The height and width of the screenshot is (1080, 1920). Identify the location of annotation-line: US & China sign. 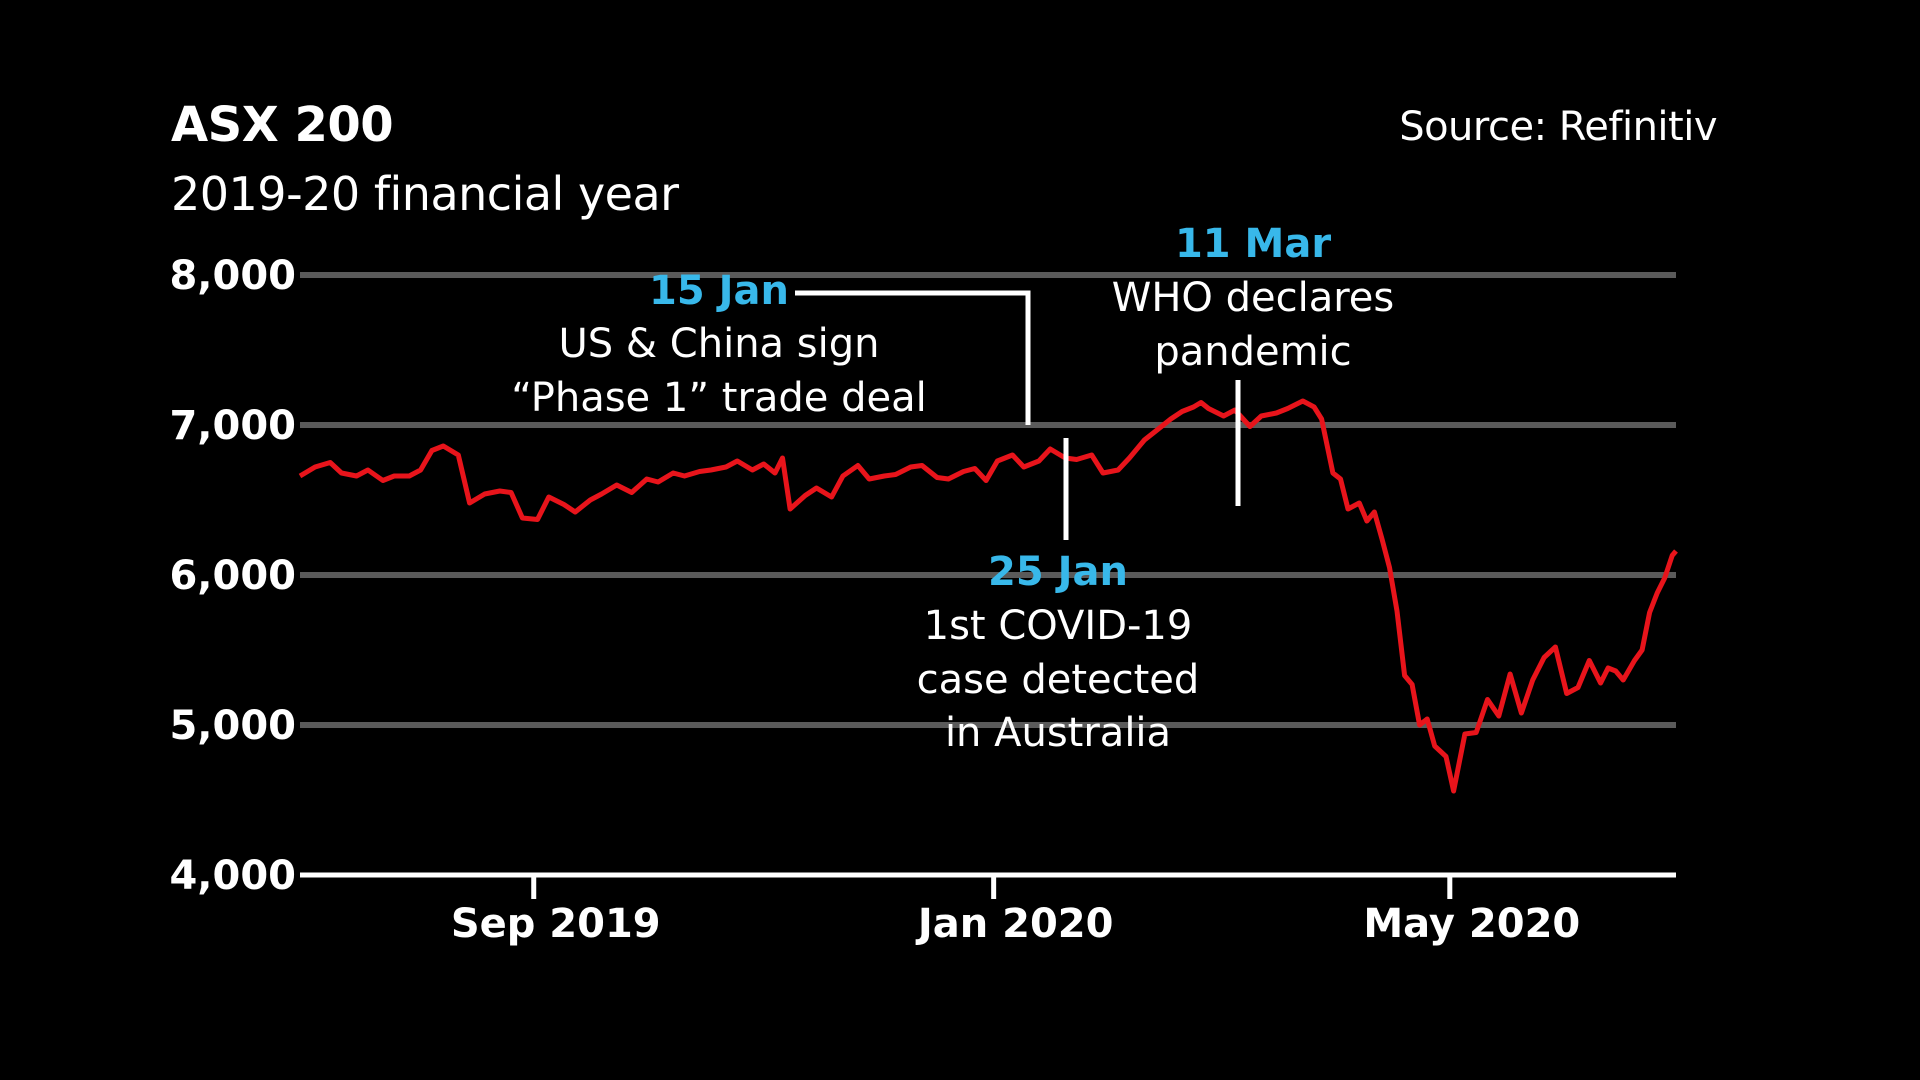
(719, 344).